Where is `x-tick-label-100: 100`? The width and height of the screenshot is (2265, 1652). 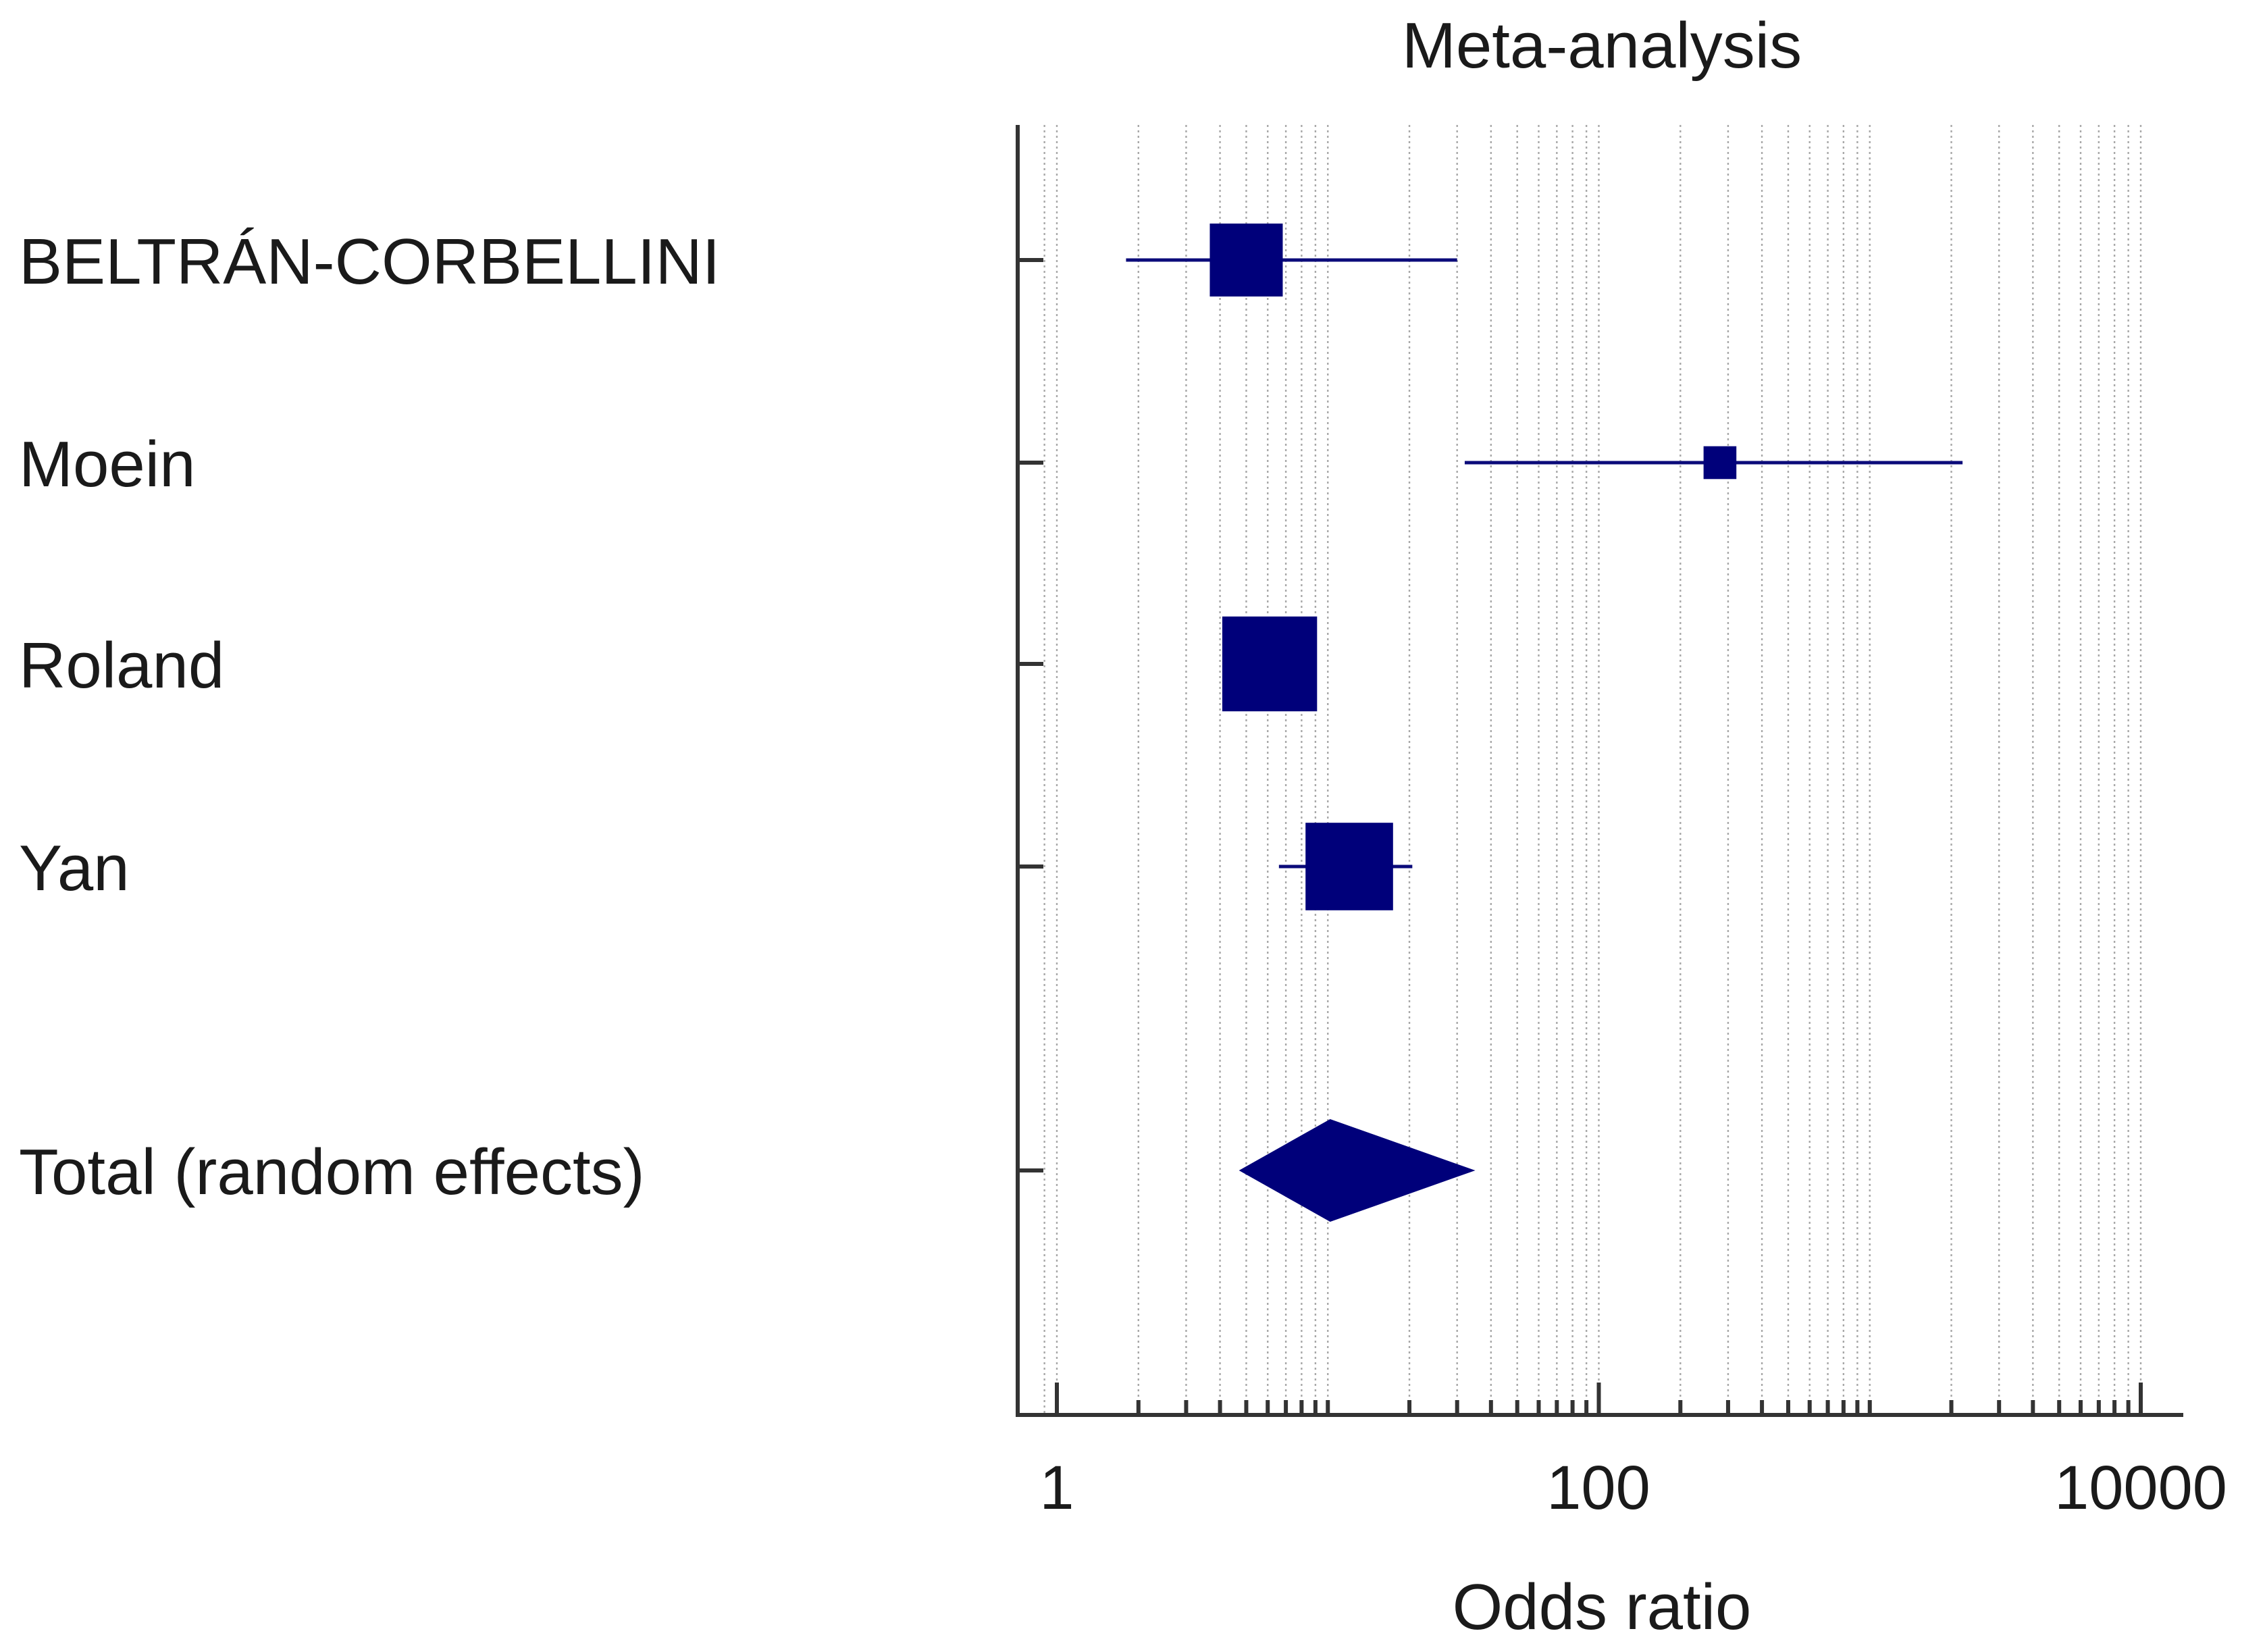
x-tick-label-100: 100 is located at coordinates (1598, 1487).